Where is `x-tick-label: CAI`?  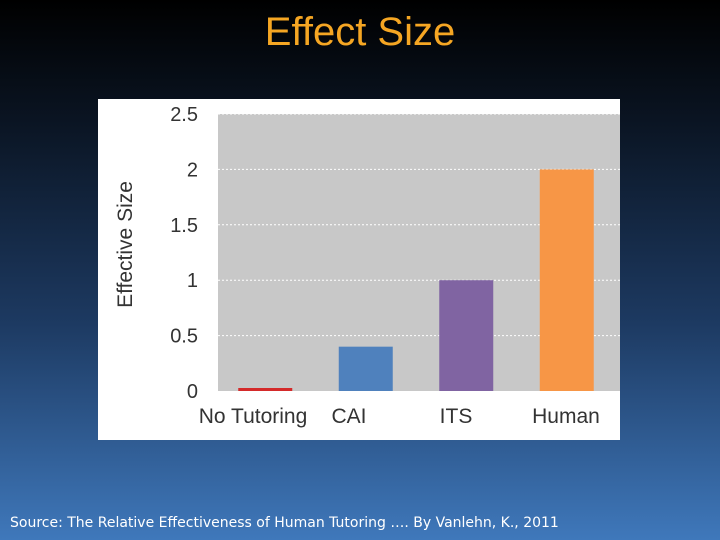 x-tick-label: CAI is located at coordinates (348, 416).